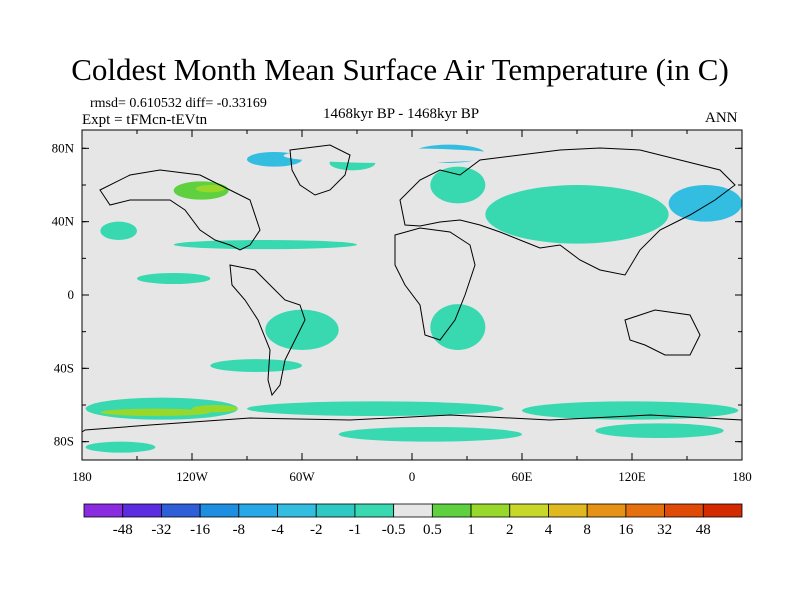 The height and width of the screenshot is (600, 800). I want to click on colorbar-label: -16, so click(200, 530).